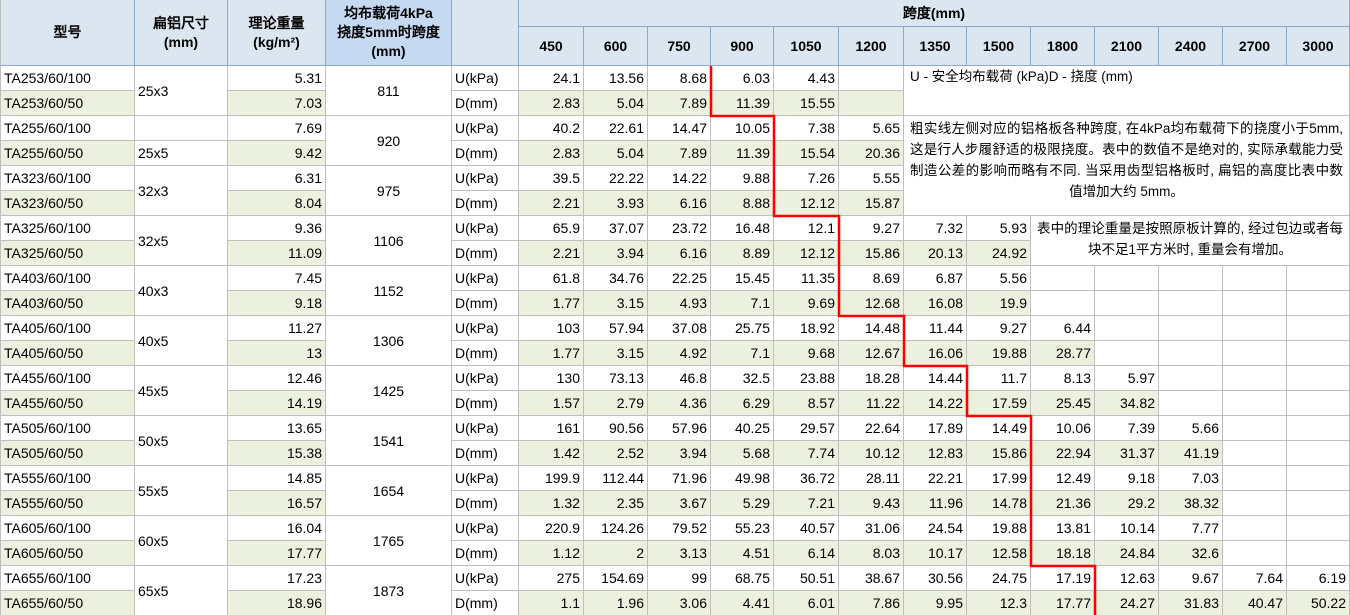 This screenshot has width=1350, height=615. I want to click on deflection-value: 12.68, so click(871, 303).